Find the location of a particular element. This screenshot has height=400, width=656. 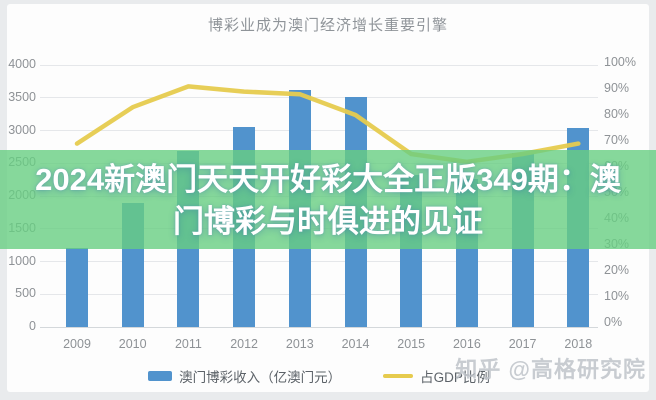

right-axis-label: 80% is located at coordinates (617, 114).